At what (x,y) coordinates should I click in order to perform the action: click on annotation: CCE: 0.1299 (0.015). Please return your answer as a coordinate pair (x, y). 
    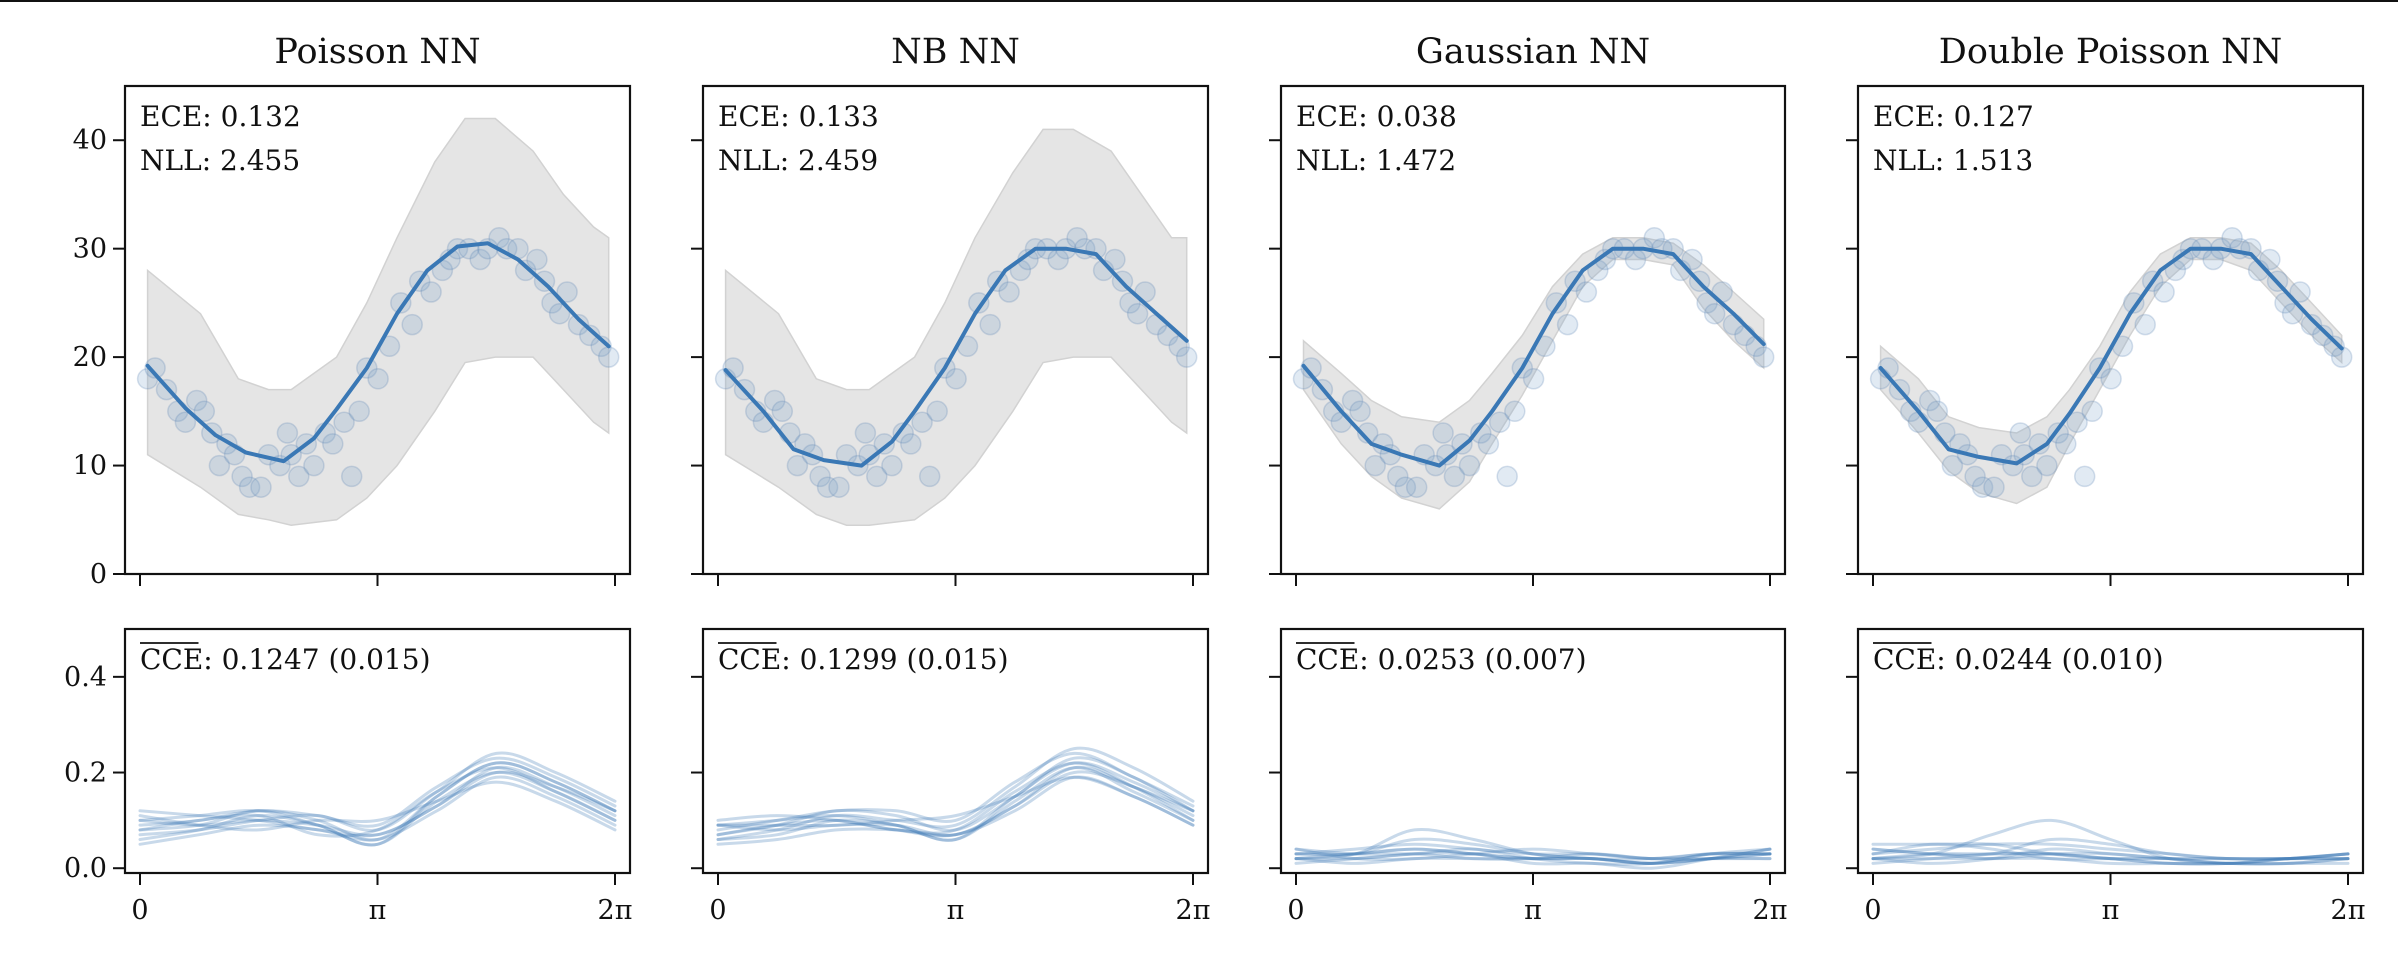
    Looking at the image, I should click on (863, 659).